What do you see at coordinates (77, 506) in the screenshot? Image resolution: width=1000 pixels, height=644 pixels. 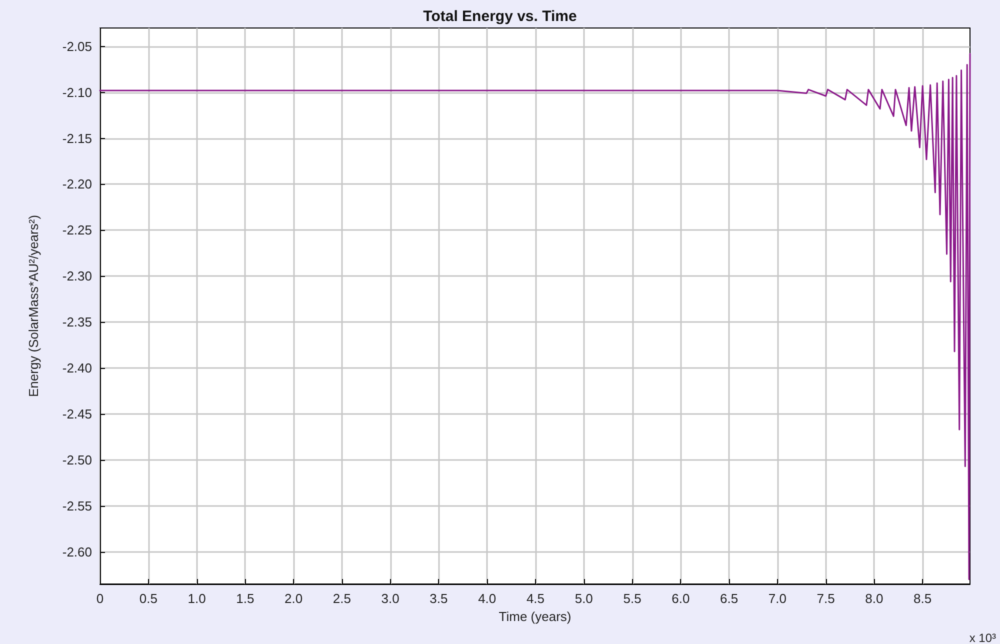 I see `y-tick-label: -2.55` at bounding box center [77, 506].